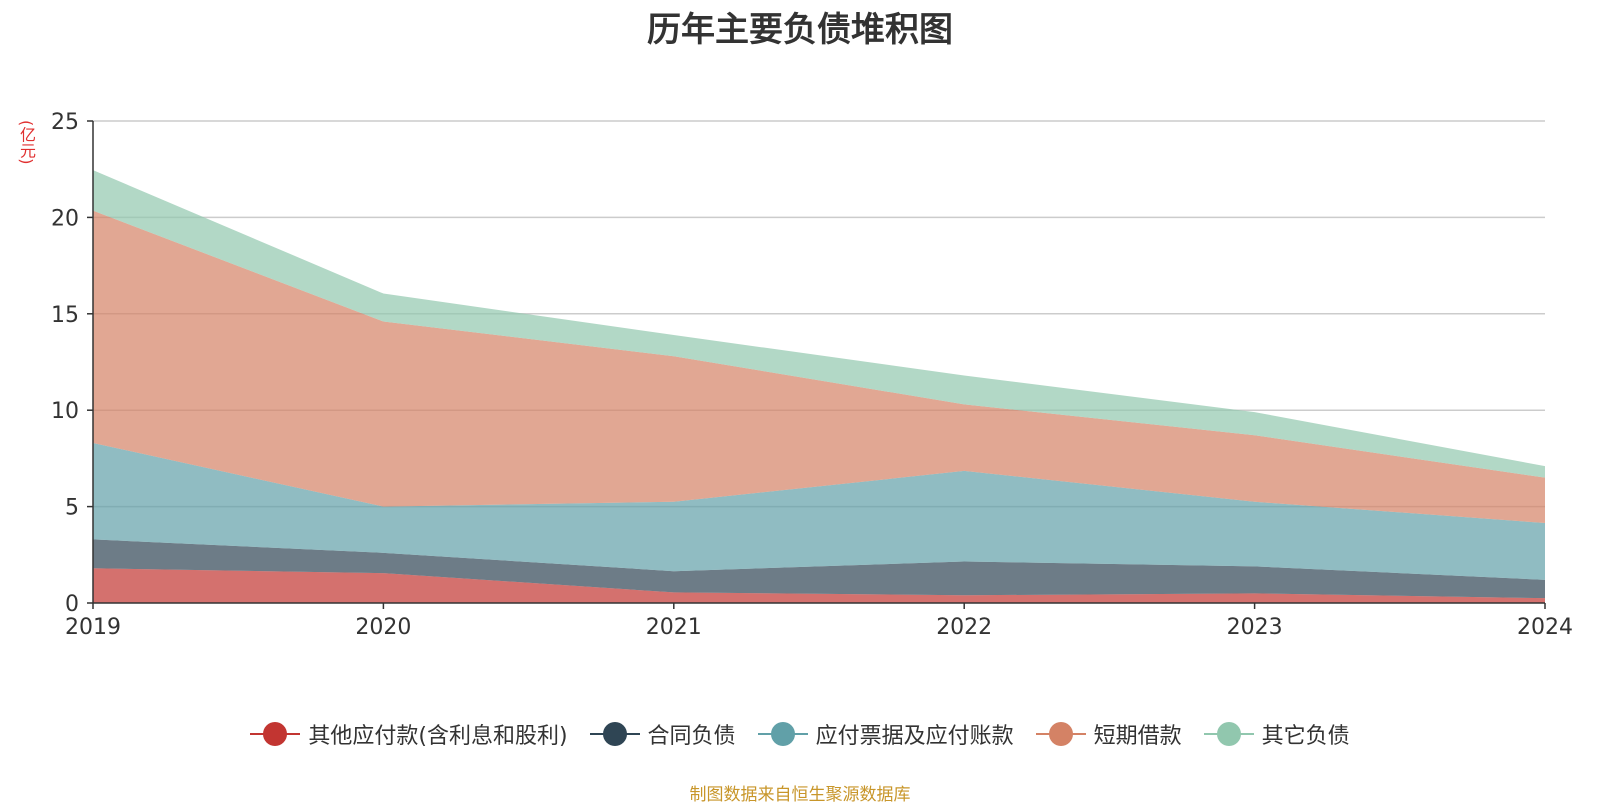 This screenshot has height=805, width=1600. I want to click on legend-label: 其它负债, so click(1305, 736).